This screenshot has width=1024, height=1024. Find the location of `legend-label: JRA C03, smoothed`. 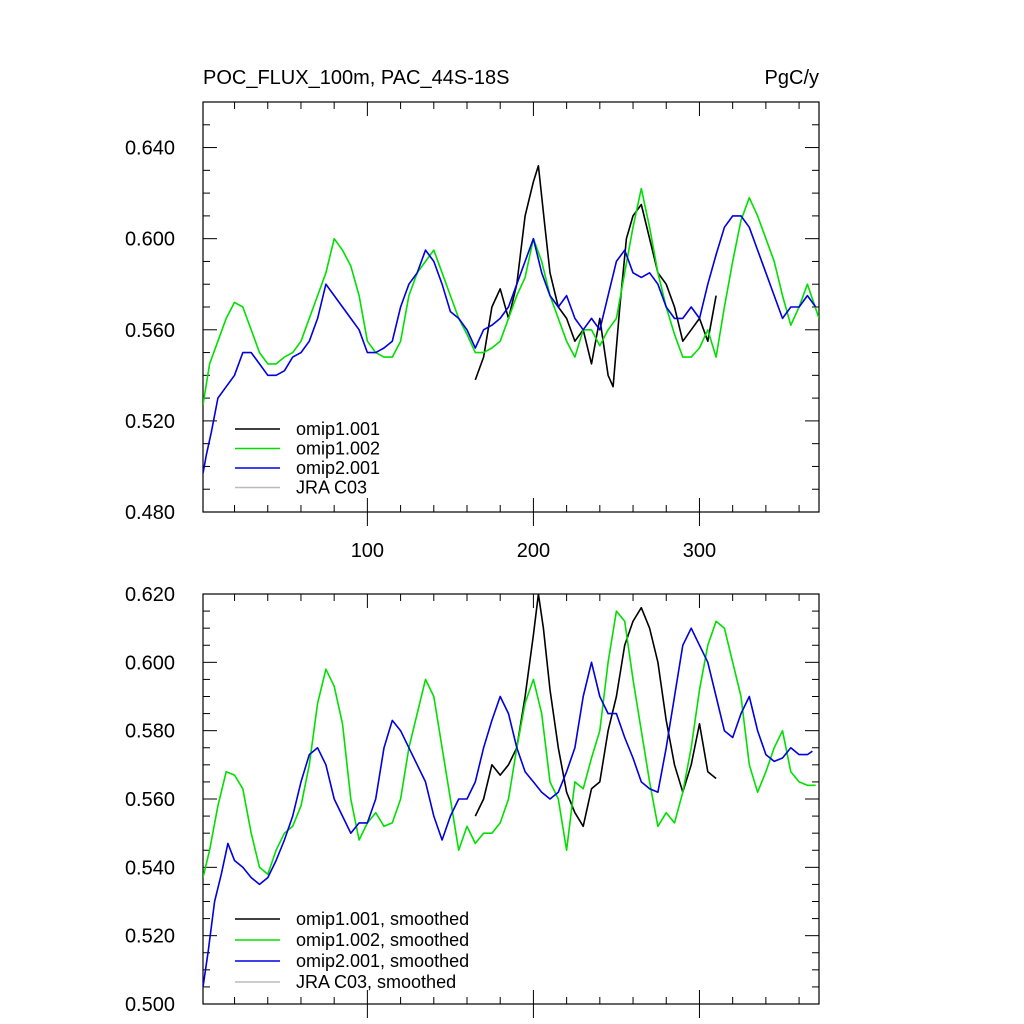

legend-label: JRA C03, smoothed is located at coordinates (376, 982).